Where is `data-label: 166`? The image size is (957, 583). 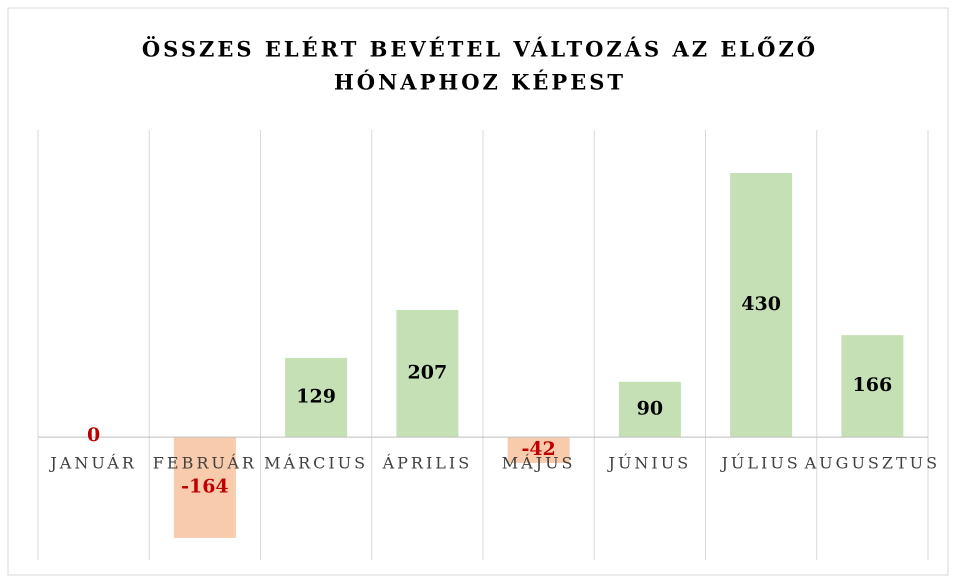
data-label: 166 is located at coordinates (873, 385).